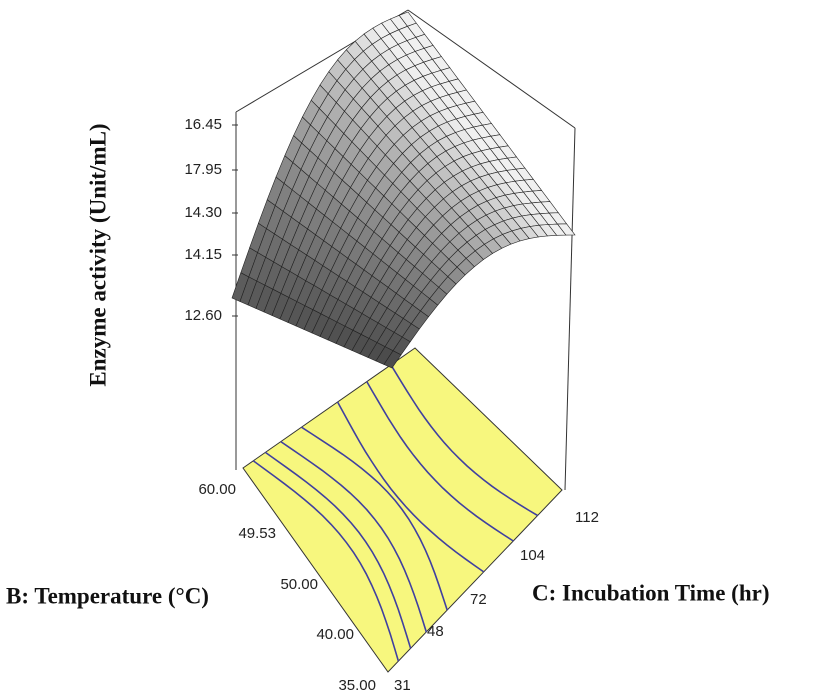  I want to click on x-axis-title: B: Temperature (°C), so click(107, 595).